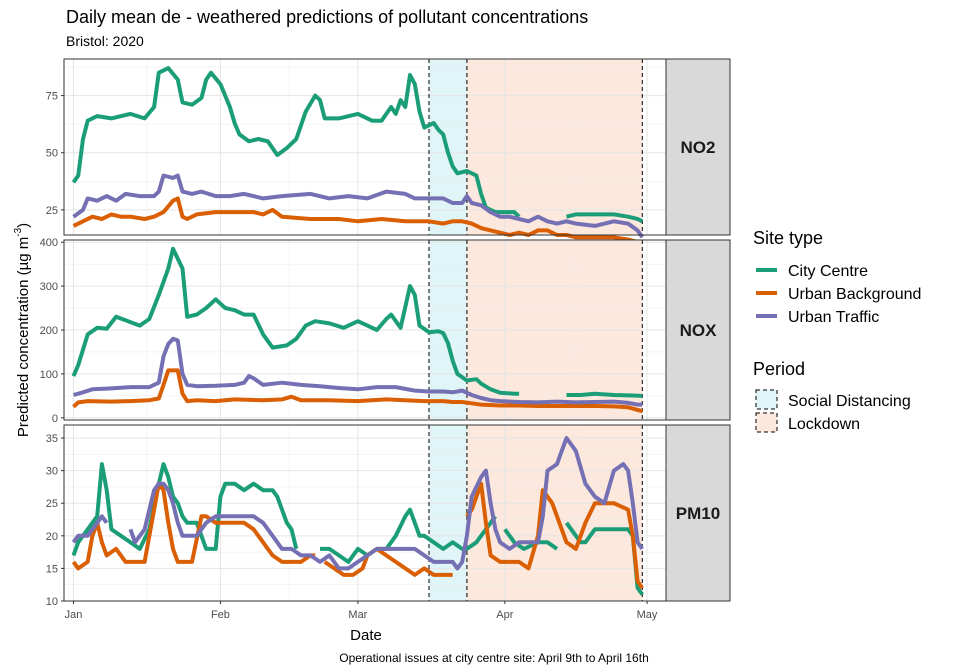 This screenshot has height=672, width=960. What do you see at coordinates (647, 615) in the screenshot?
I see `x-tick-label: May` at bounding box center [647, 615].